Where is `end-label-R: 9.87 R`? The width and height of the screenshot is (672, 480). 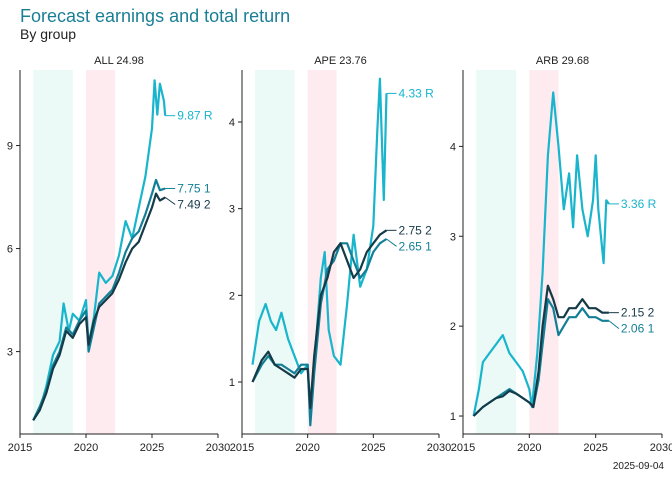
end-label-R: 9.87 R is located at coordinates (195, 116).